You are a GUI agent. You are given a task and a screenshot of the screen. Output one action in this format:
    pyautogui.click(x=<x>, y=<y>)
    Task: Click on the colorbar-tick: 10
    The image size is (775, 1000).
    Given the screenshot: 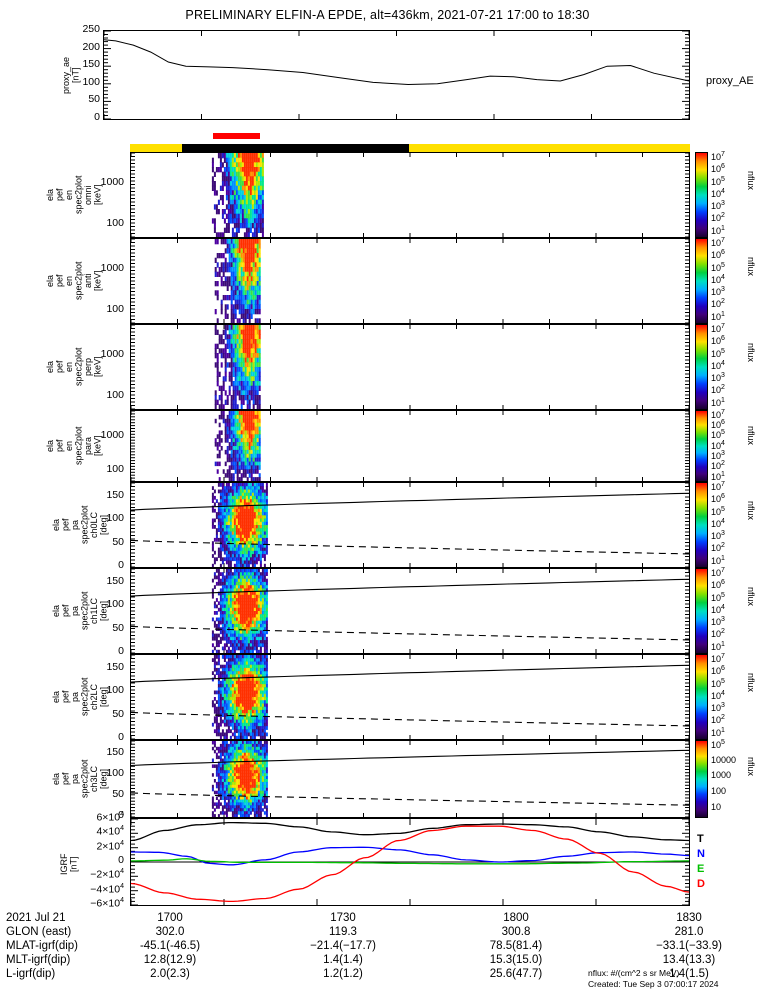 What is the action you would take?
    pyautogui.click(x=716, y=806)
    